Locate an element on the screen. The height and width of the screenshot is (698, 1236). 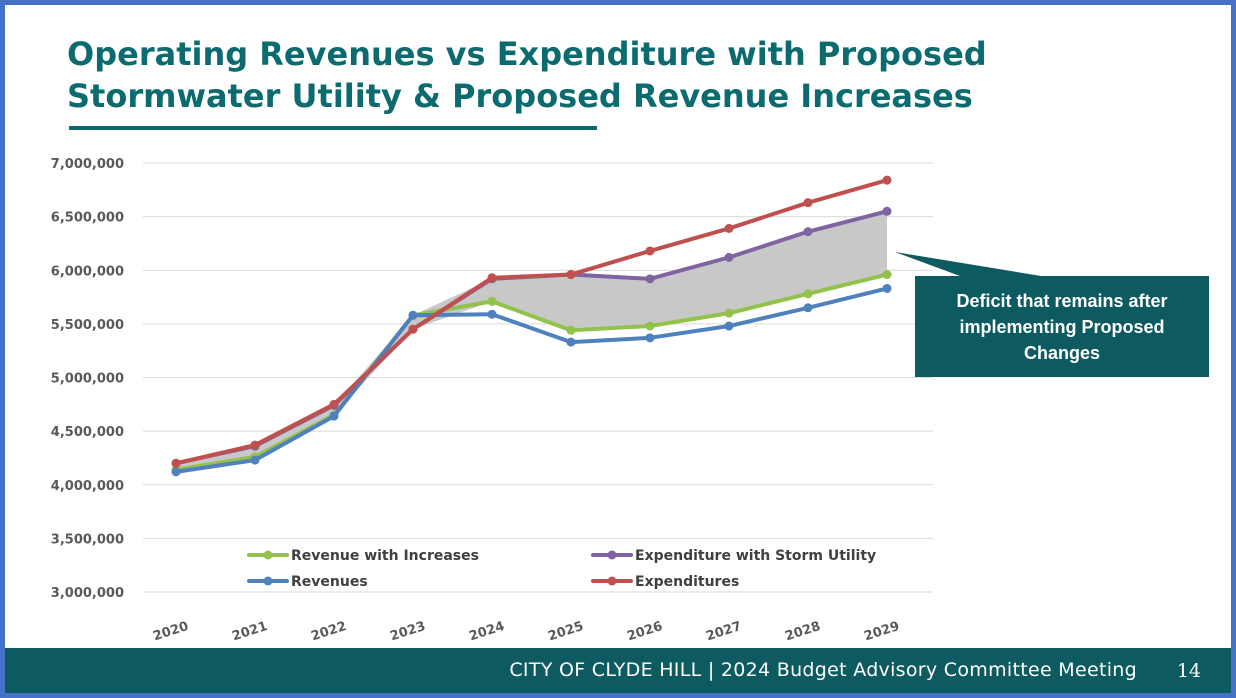
callout-pointer is located at coordinates (968, 264).